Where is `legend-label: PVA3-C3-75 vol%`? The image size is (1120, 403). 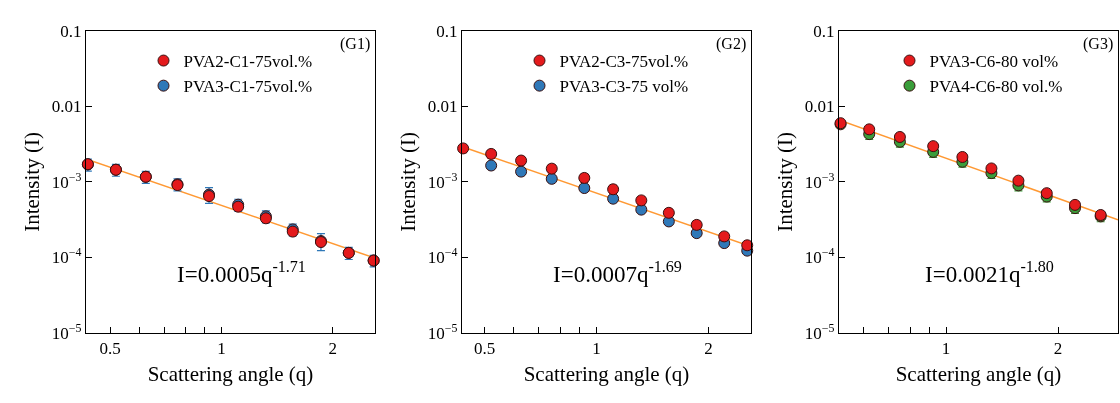 legend-label: PVA3-C3-75 vol% is located at coordinates (624, 87).